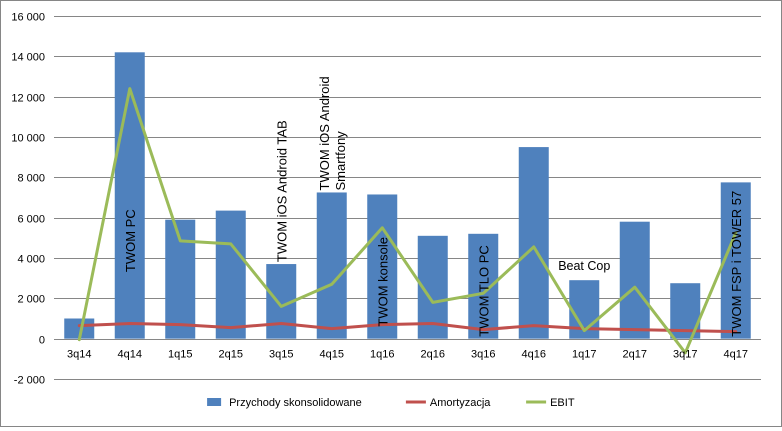  What do you see at coordinates (534, 355) in the screenshot?
I see `x-tick-label: 4q16` at bounding box center [534, 355].